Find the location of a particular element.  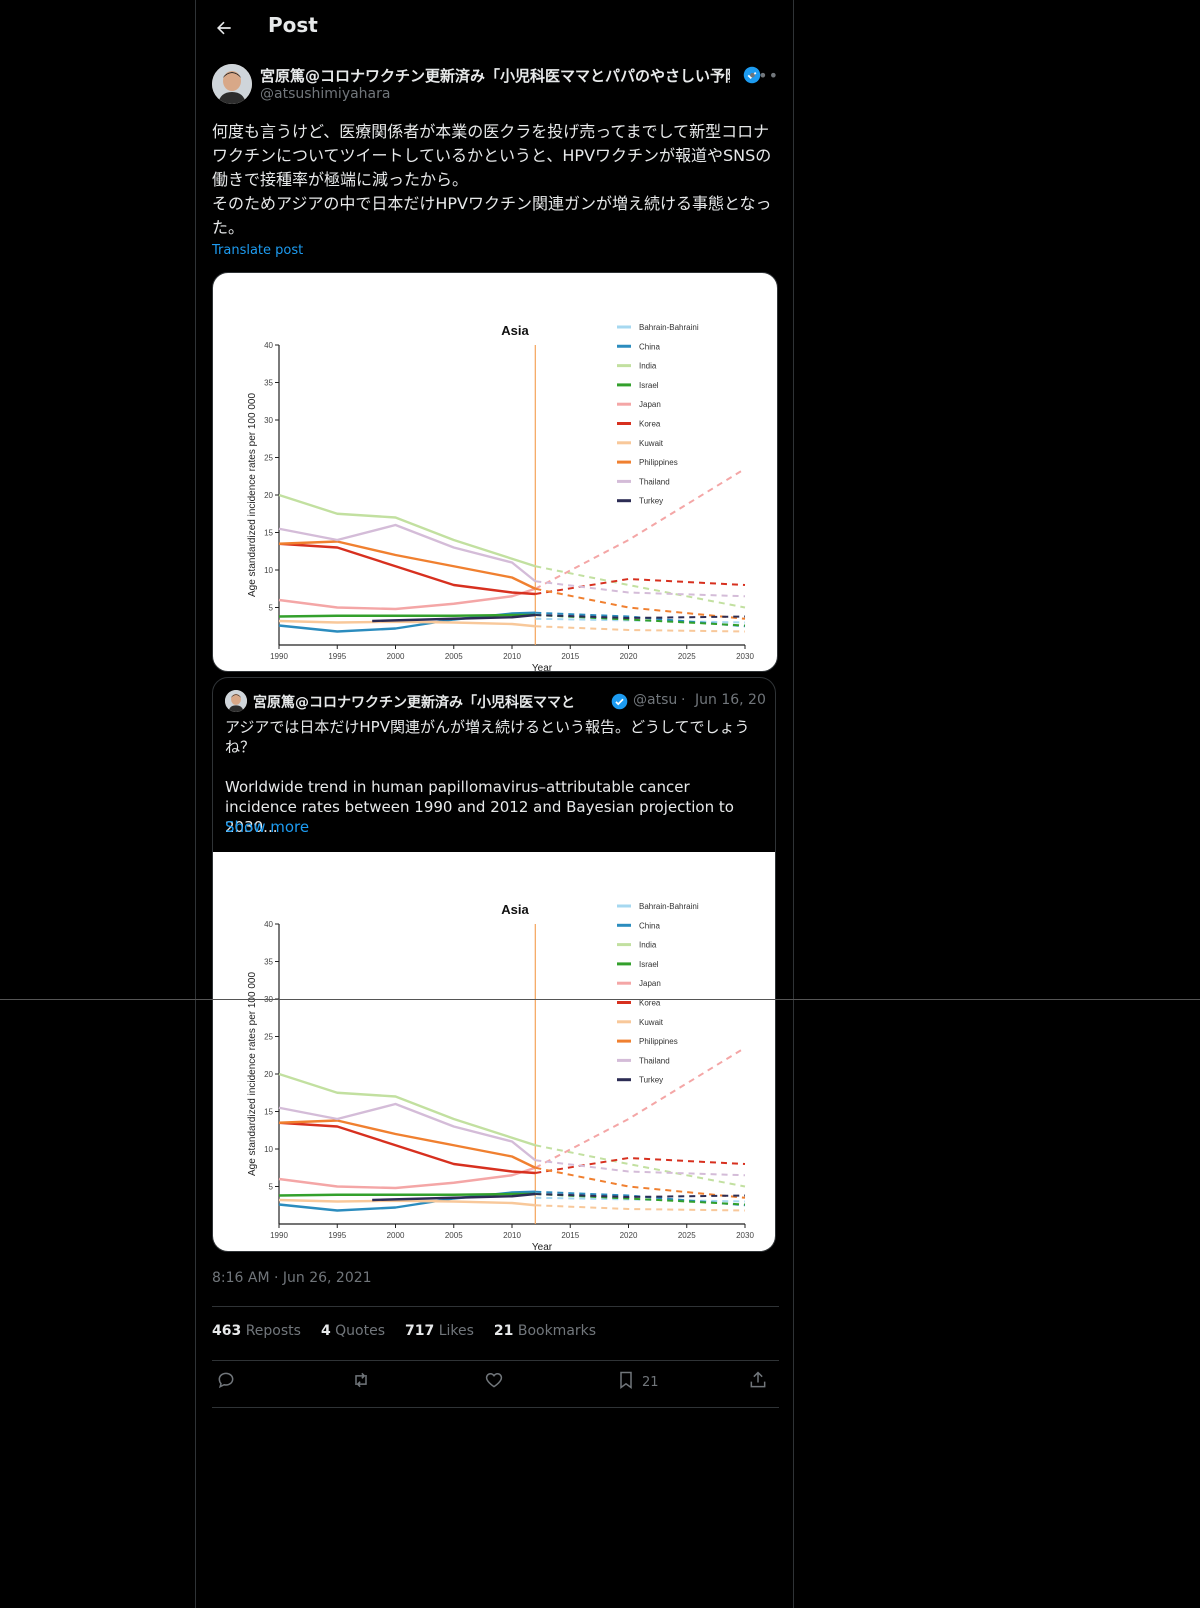

series-line-thailand is located at coordinates (407, 1132).